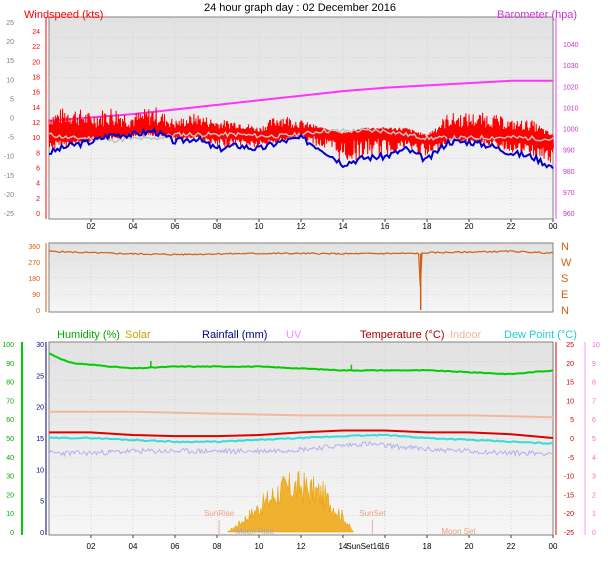 This screenshot has height=561, width=608. What do you see at coordinates (10, 80) in the screenshot?
I see `wind-outer-tick-10: 10` at bounding box center [10, 80].